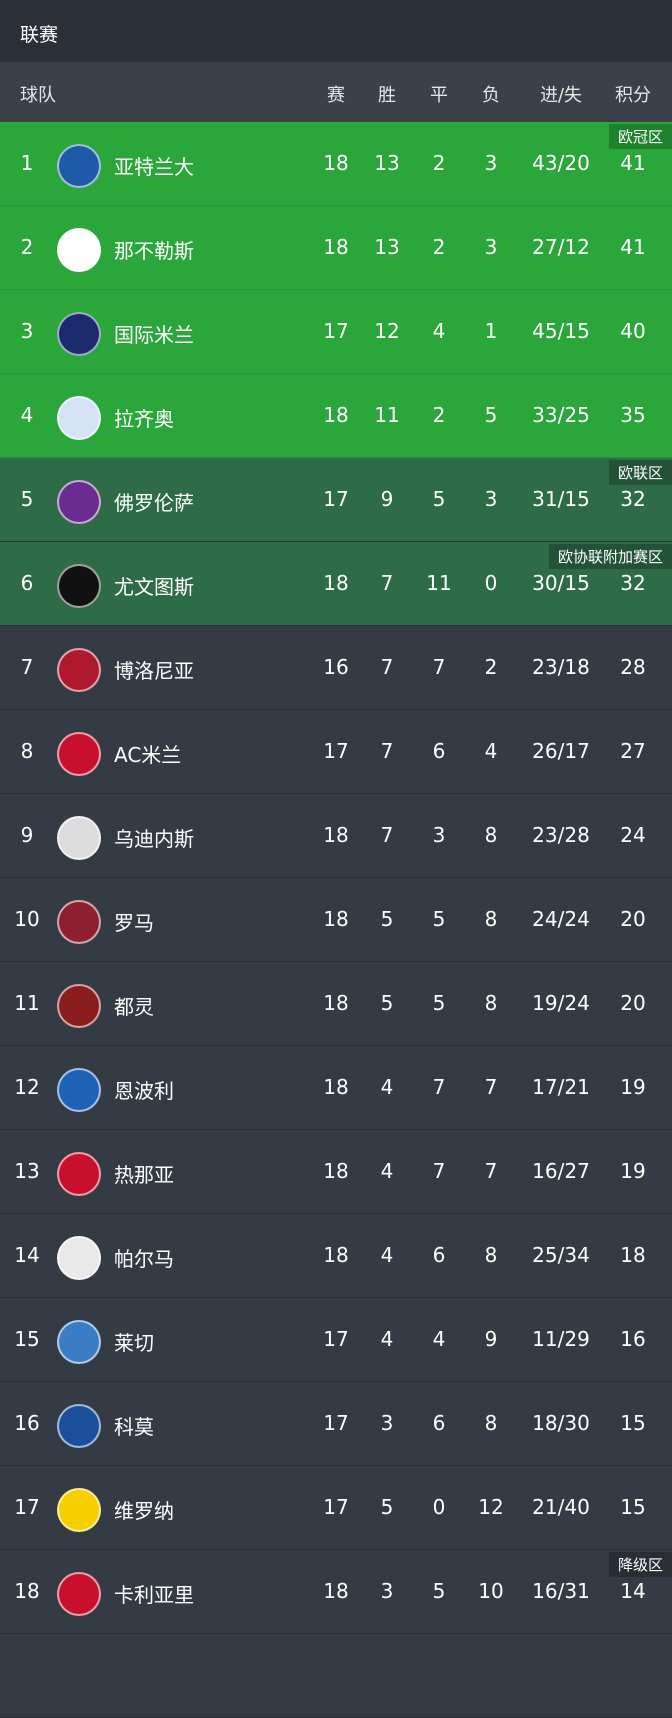 This screenshot has height=1718, width=672. Describe the element at coordinates (387, 331) in the screenshot. I see `stat-won: 12` at that location.